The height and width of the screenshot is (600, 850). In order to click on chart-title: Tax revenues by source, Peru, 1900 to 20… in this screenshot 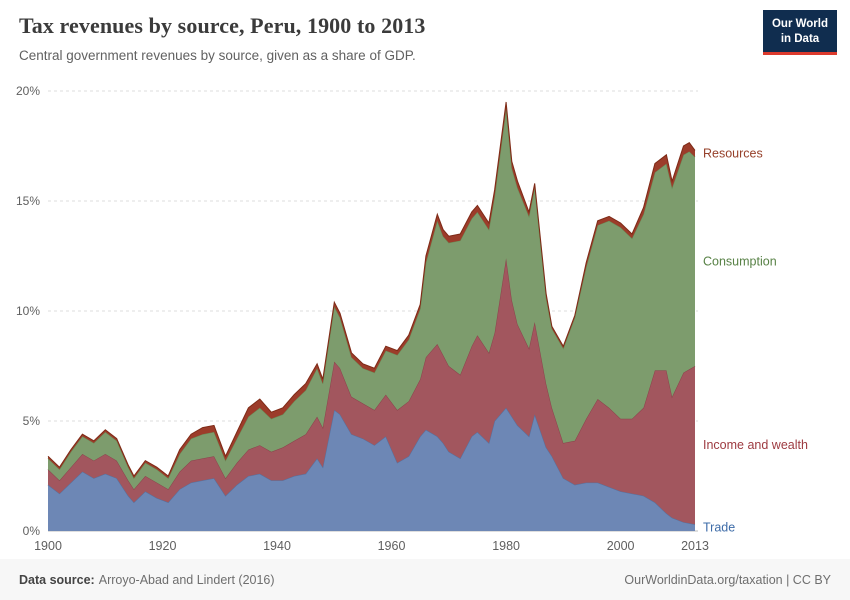, I will do `click(222, 25)`.